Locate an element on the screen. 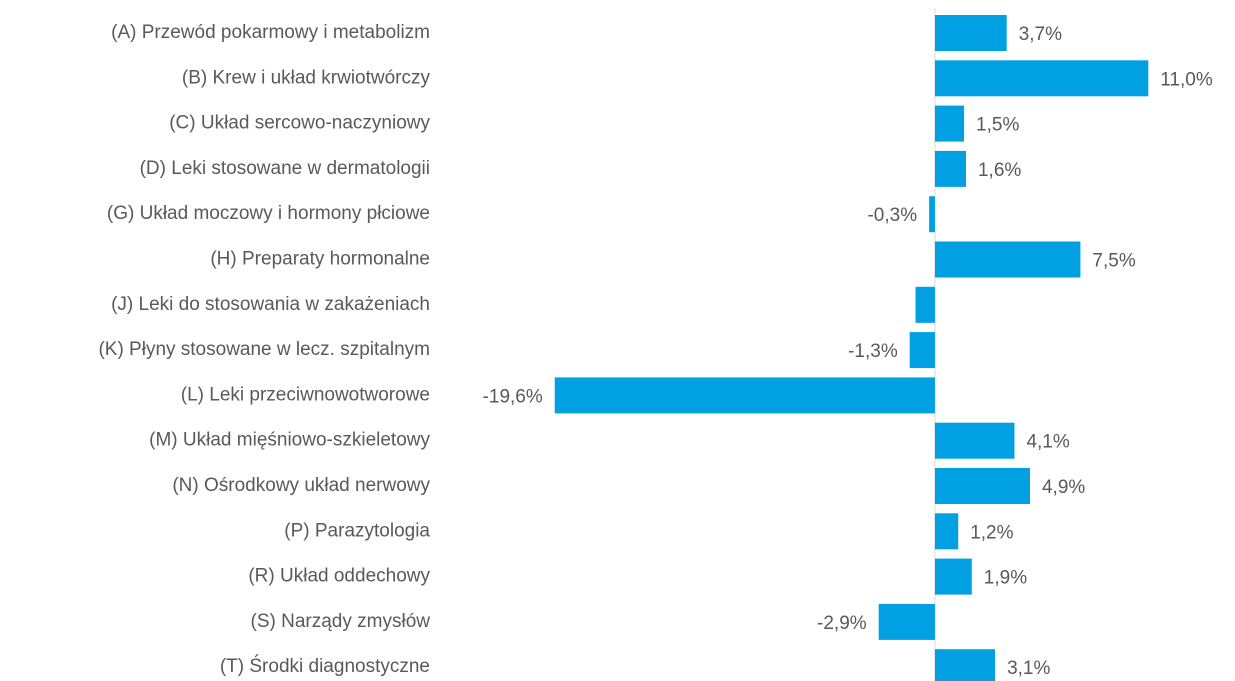  category-label: (J) Leki do stosowania w zakażeniach is located at coordinates (270, 304).